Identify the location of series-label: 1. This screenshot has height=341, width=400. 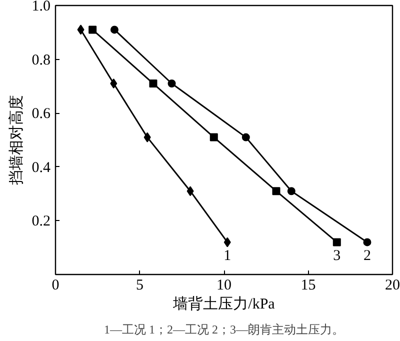
(228, 256).